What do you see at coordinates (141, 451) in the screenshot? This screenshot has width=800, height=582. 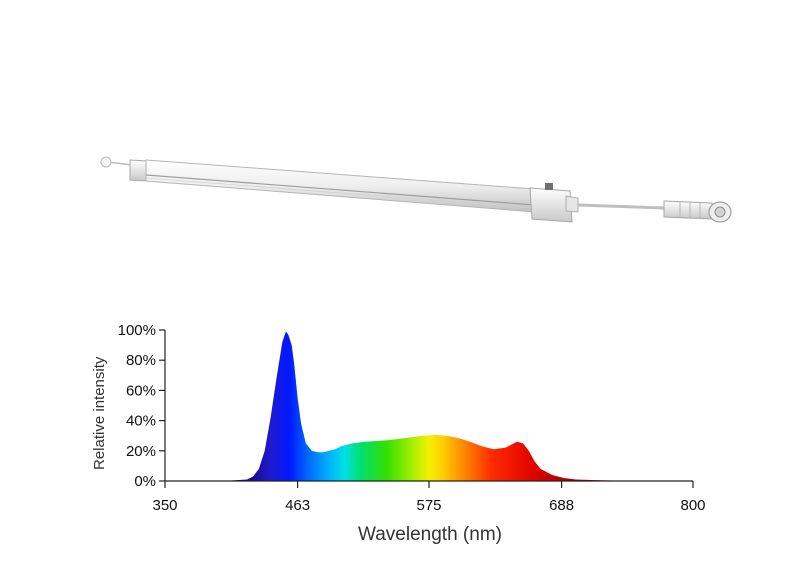 I see `y-tick-label: 20%` at bounding box center [141, 451].